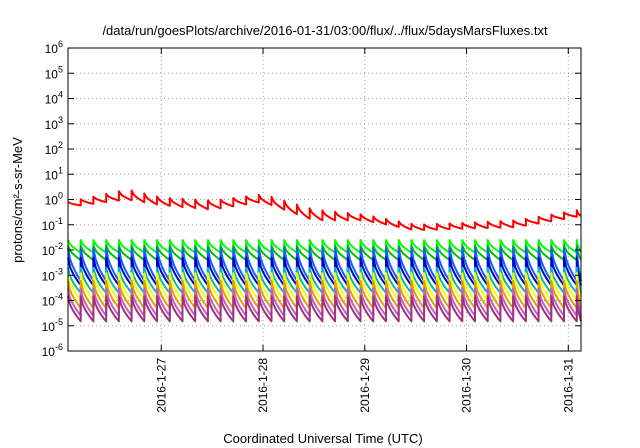 Image resolution: width=640 pixels, height=448 pixels. What do you see at coordinates (17, 200) in the screenshot?
I see `y-axis-label: protons/cm²-s-sr-MeV` at bounding box center [17, 200].